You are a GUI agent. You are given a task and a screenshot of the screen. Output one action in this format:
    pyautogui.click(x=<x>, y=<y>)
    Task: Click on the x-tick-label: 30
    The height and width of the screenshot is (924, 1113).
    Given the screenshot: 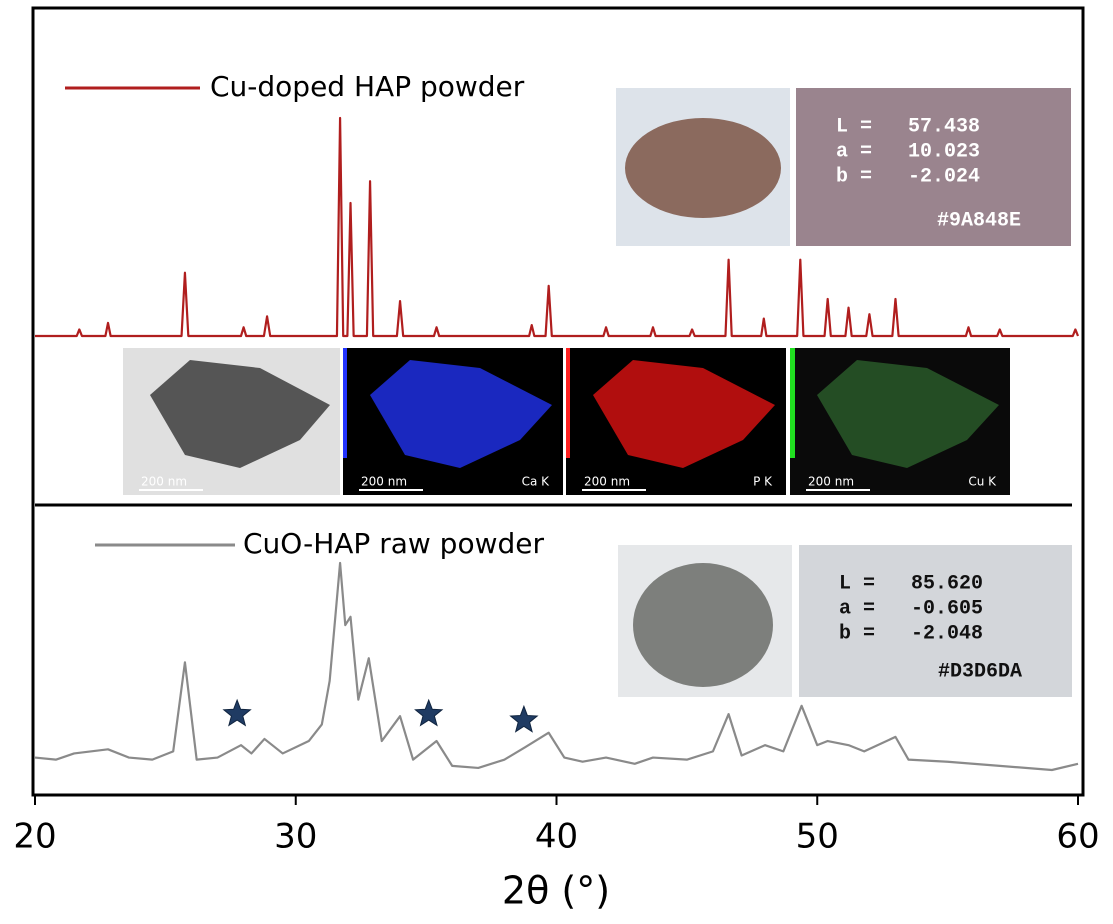 What is the action you would take?
    pyautogui.click(x=295, y=837)
    